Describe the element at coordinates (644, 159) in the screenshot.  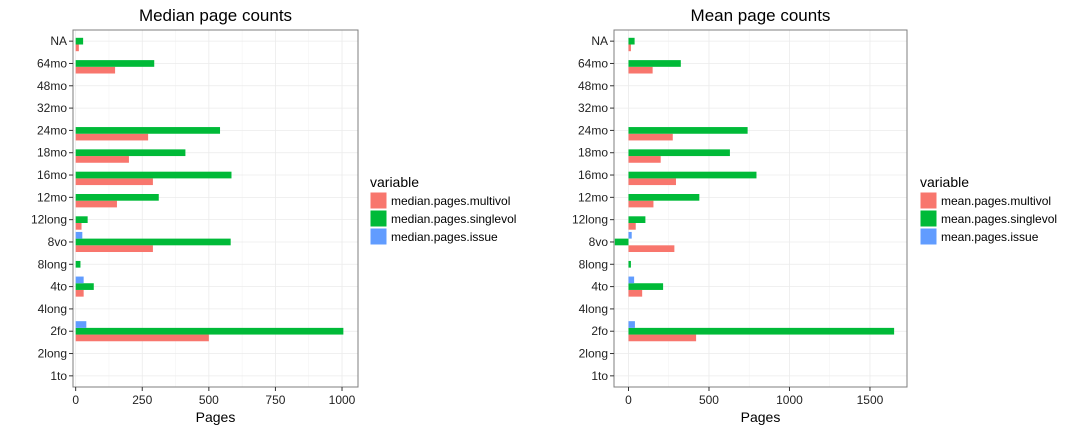
I see `bar-mean-pages-multivol-18mo` at that location.